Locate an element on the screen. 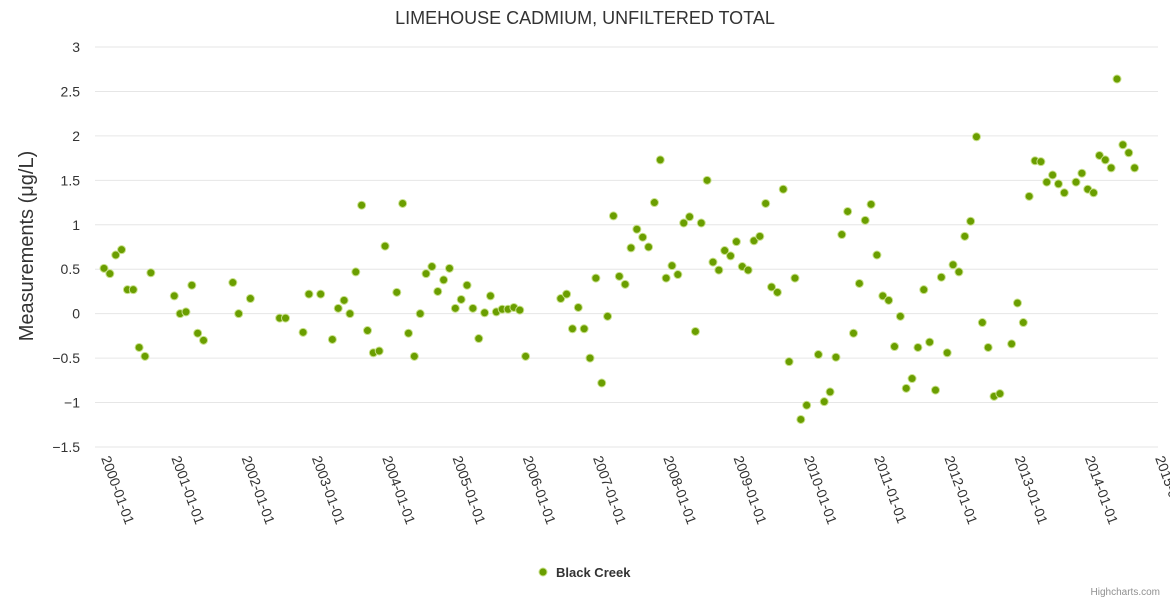 The image size is (1170, 600). legend-marker is located at coordinates (543, 572).